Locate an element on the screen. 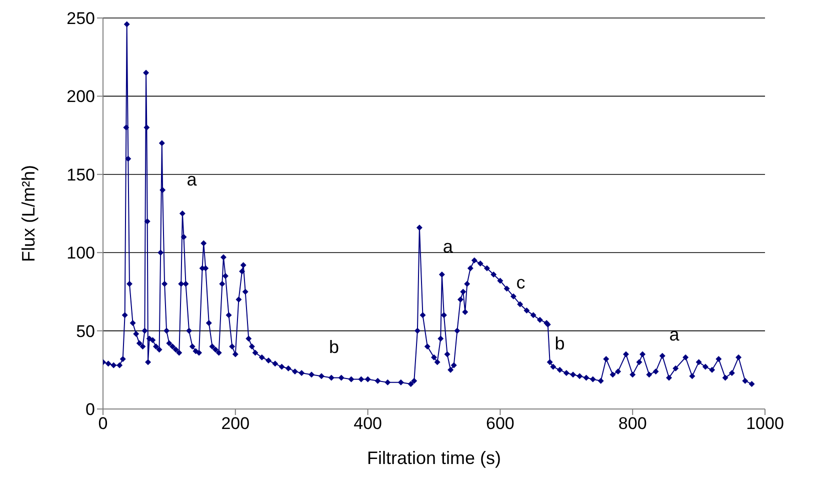 The height and width of the screenshot is (487, 813). y-tick-label: 150 is located at coordinates (80, 174).